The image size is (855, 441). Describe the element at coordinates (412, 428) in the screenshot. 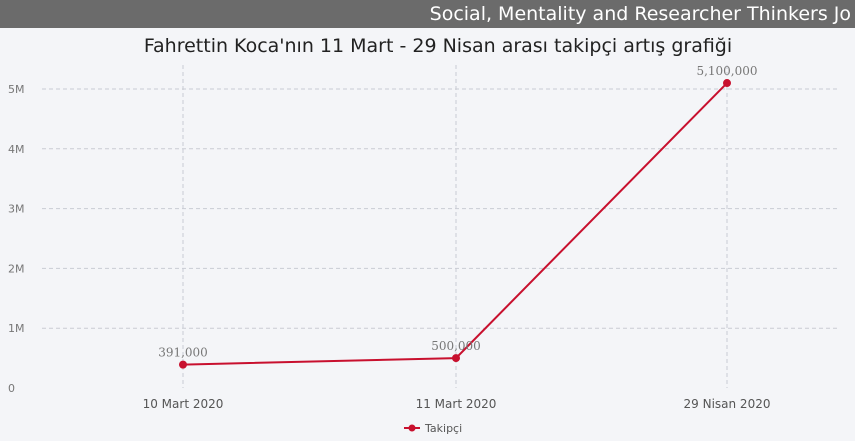

I see `legend-marker` at that location.